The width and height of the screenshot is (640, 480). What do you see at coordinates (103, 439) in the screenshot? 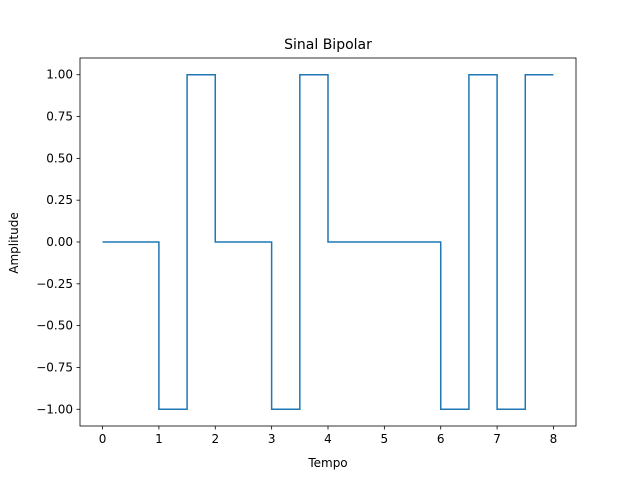
I see `x-tick-label: 0` at bounding box center [103, 439].